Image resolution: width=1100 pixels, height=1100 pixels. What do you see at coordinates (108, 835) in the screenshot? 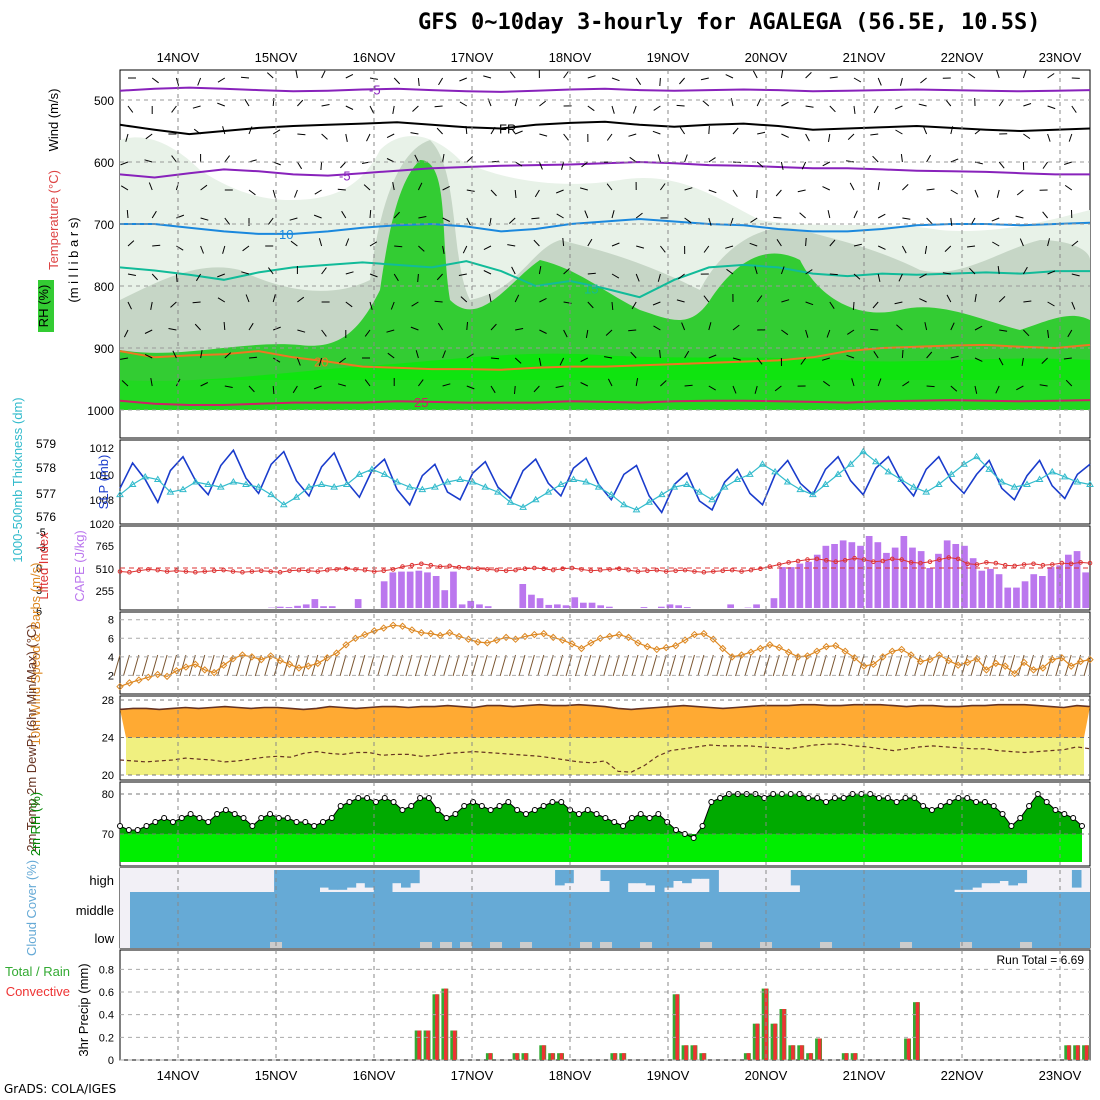
I see `rh-tick-label: 70` at bounding box center [108, 835].